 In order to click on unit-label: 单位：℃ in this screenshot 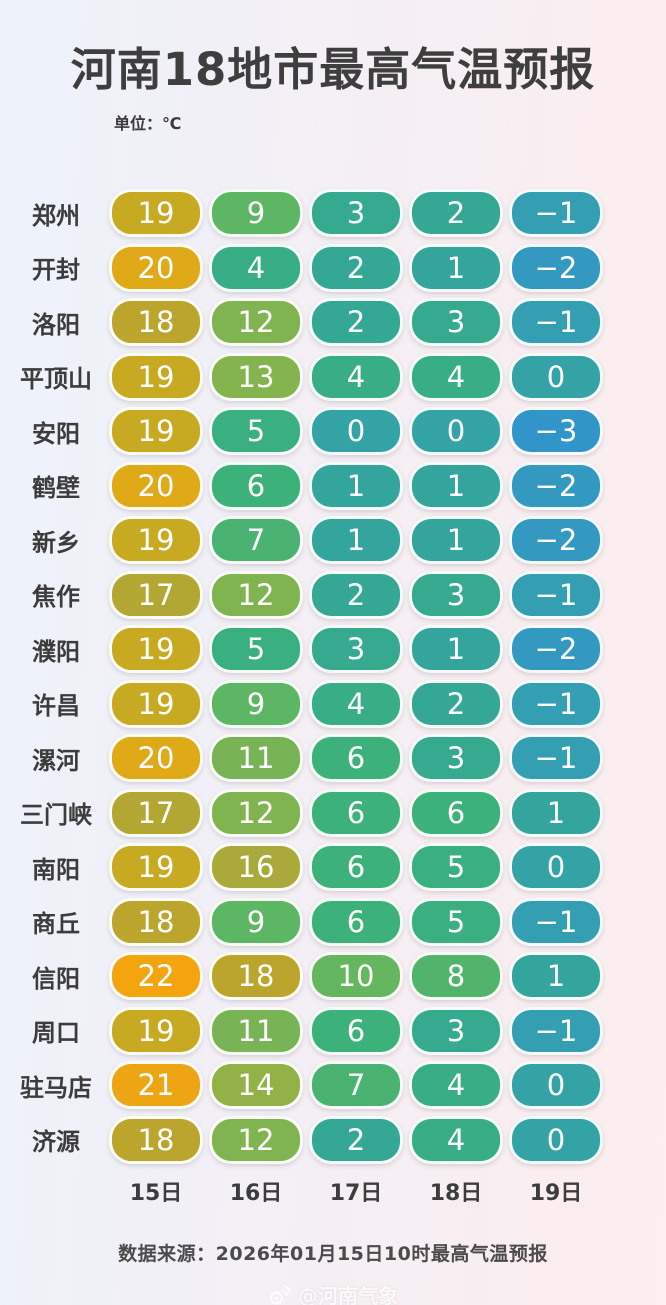, I will do `click(148, 123)`.